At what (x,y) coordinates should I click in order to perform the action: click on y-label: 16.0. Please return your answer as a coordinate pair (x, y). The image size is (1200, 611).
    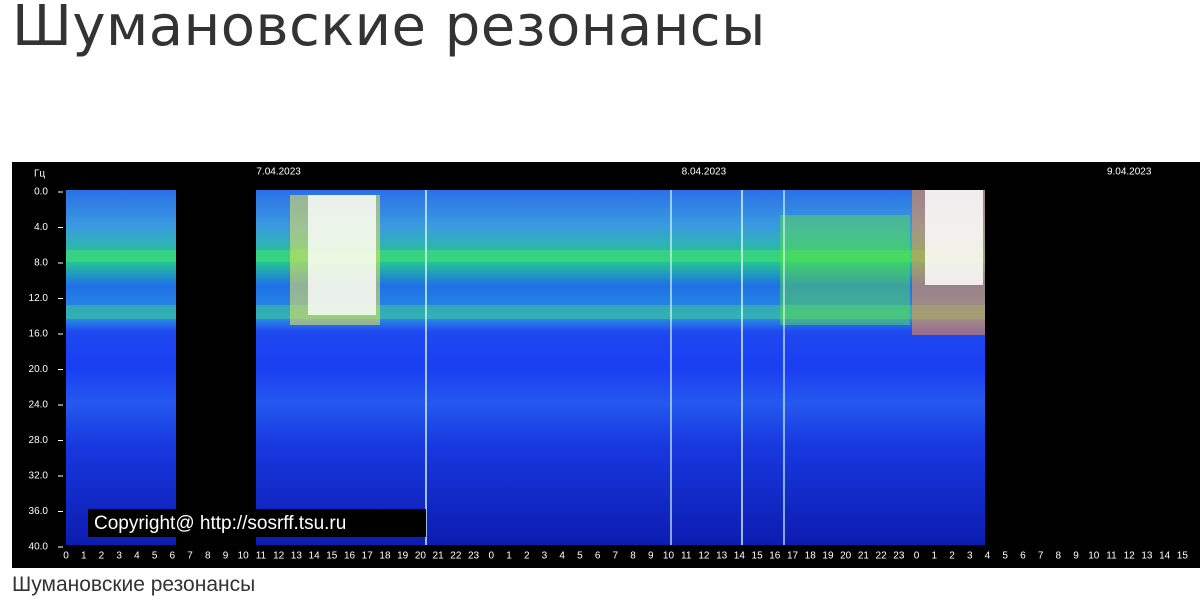
    Looking at the image, I should click on (39, 334).